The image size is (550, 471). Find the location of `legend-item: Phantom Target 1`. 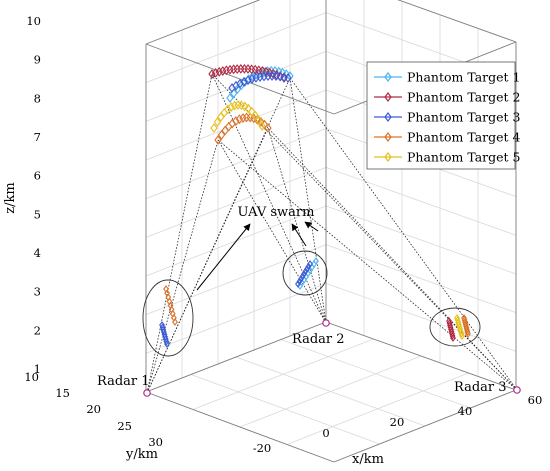

legend-item: Phantom Target 1 is located at coordinates (447, 77).